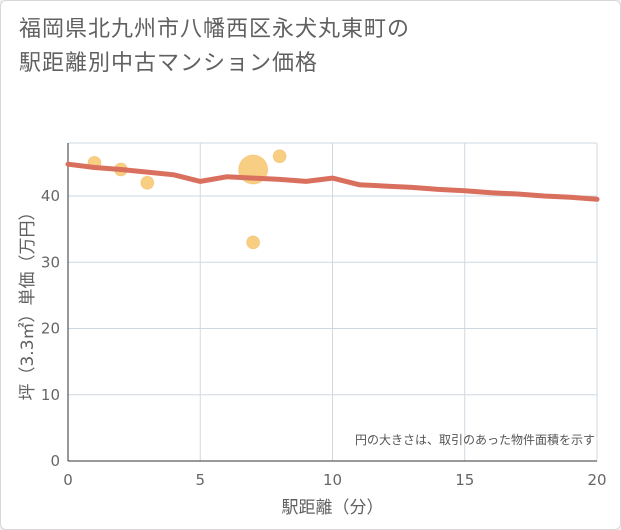 This screenshot has height=530, width=621. What do you see at coordinates (55, 461) in the screenshot?
I see `y-tick-label: 0` at bounding box center [55, 461].